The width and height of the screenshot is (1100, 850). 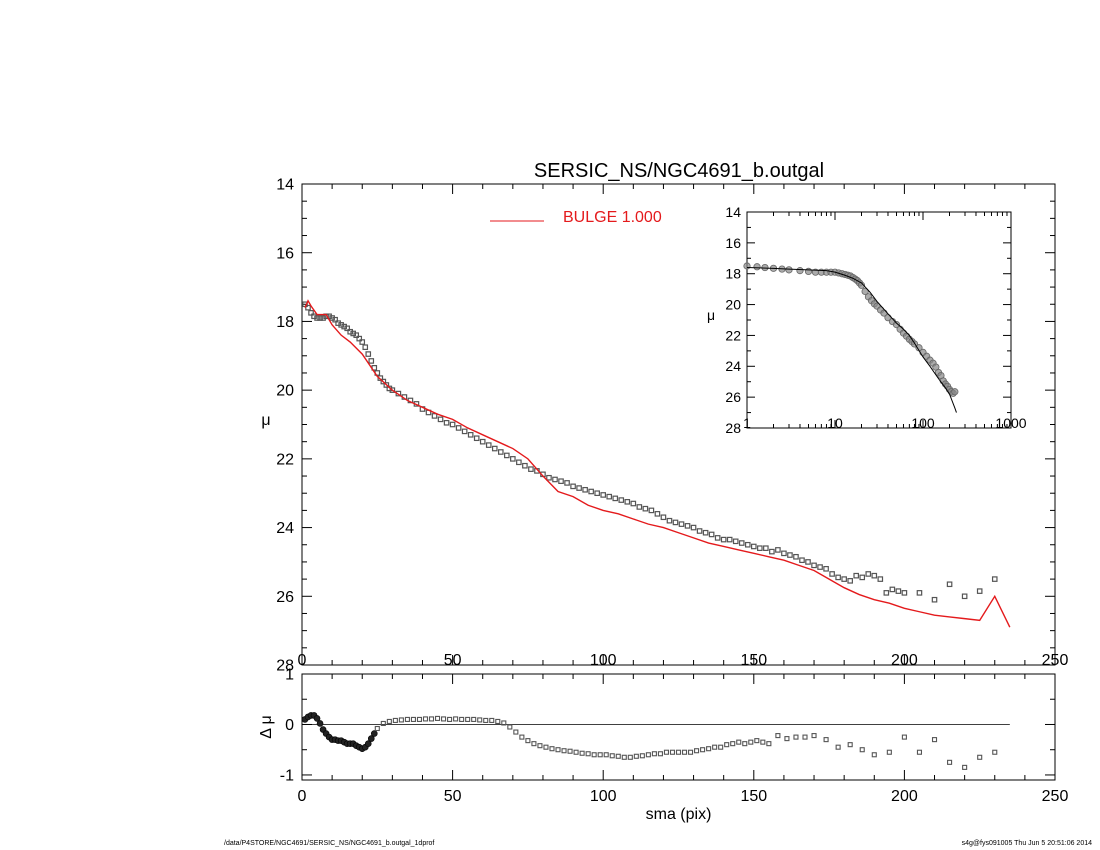 I want to click on inset-data-point, so click(x=757, y=267).